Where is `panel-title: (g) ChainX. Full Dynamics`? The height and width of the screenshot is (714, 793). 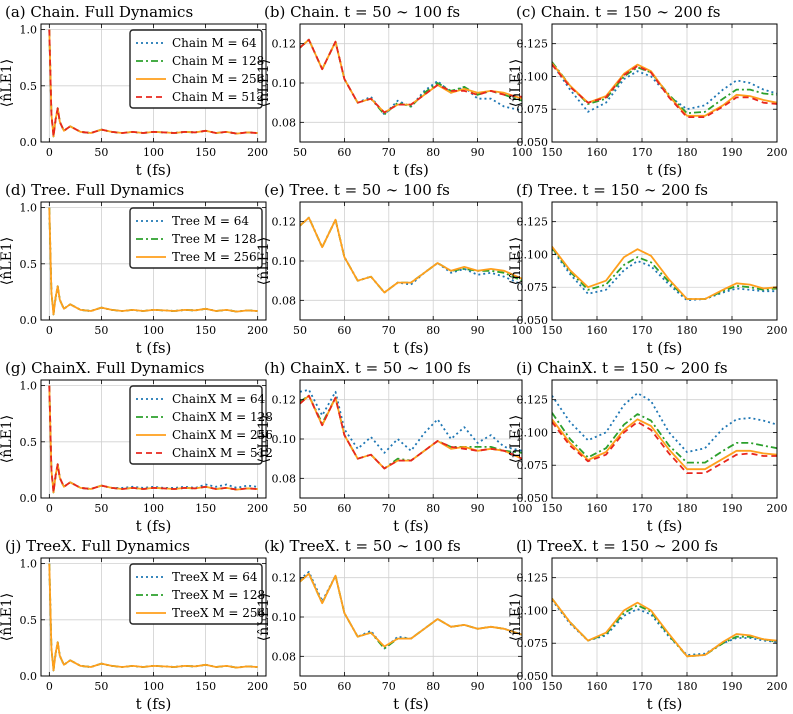
panel-title: (g) ChainX. Full Dynamics is located at coordinates (104, 368).